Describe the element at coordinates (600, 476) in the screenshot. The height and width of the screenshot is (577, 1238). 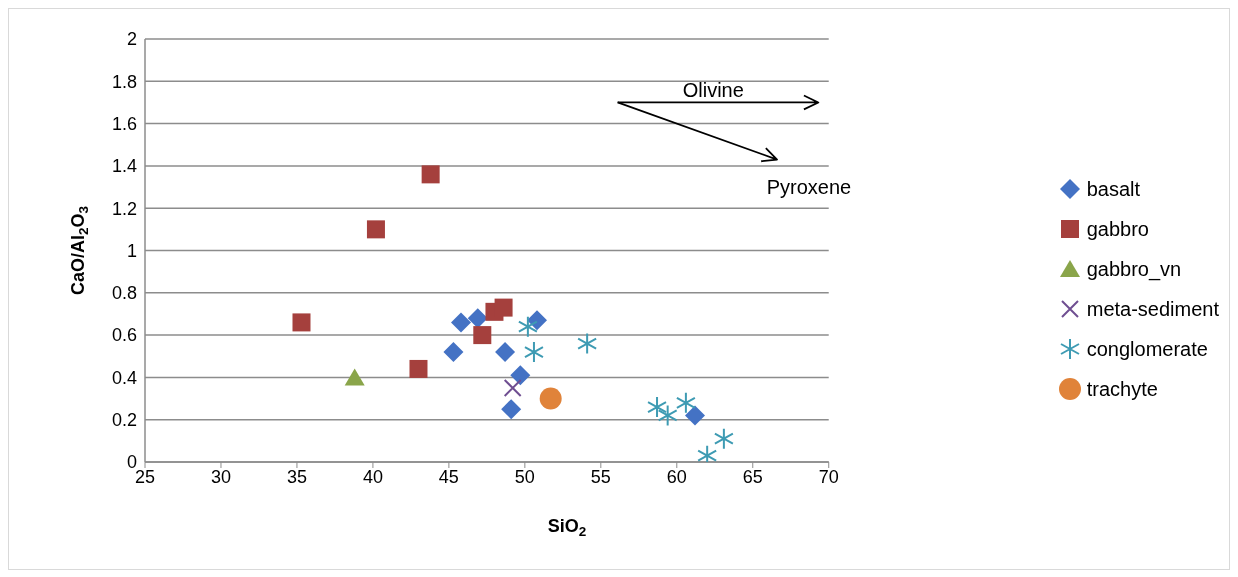
I see `x-tick-label: 55` at that location.